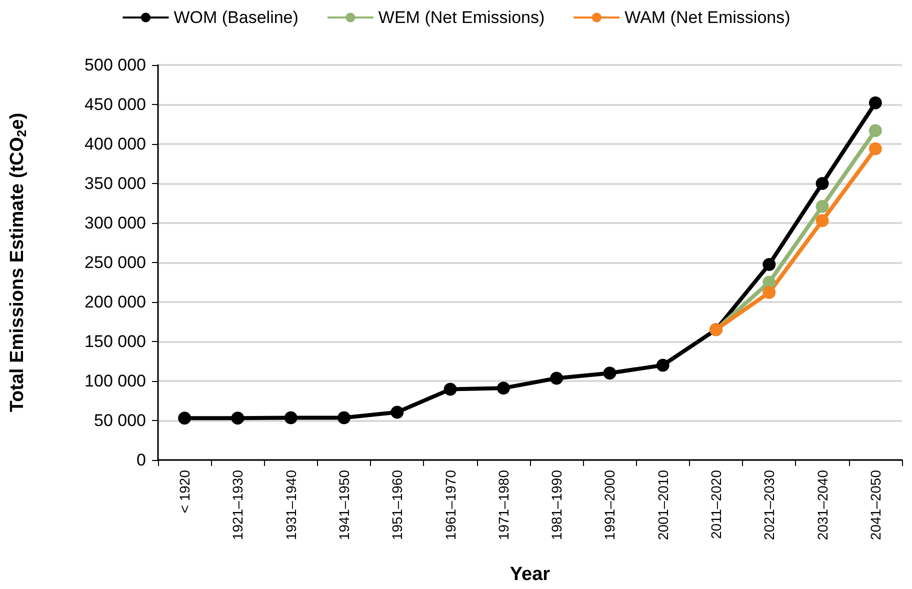 The height and width of the screenshot is (589, 912). What do you see at coordinates (115, 262) in the screenshot?
I see `y-tick-label: 250 000` at bounding box center [115, 262].